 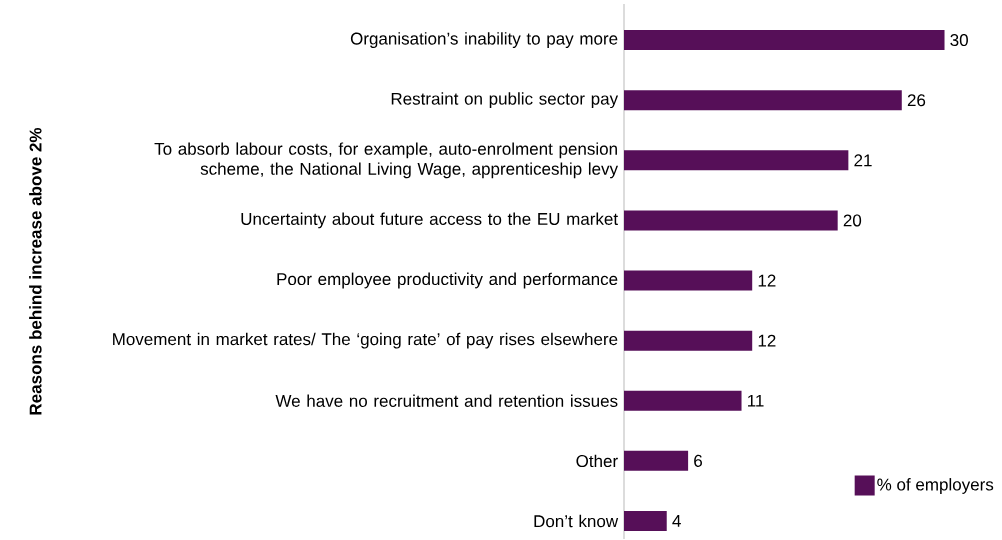 I want to click on y-tick-label: Restraint on public sector pay, so click(x=505, y=100).